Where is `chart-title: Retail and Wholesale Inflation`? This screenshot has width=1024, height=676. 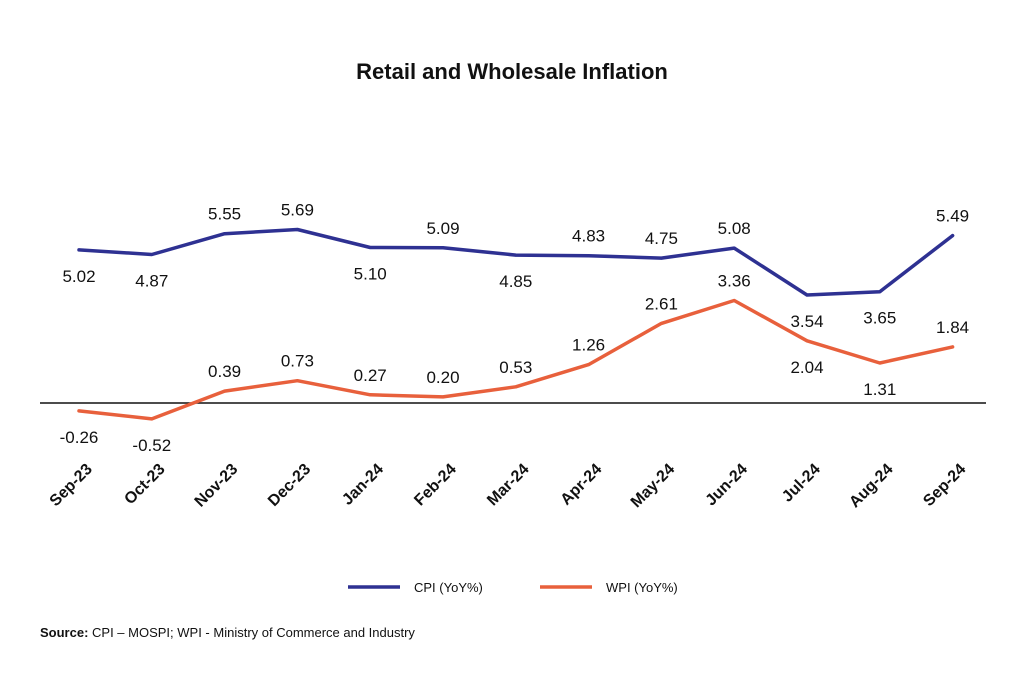 chart-title: Retail and Wholesale Inflation is located at coordinates (512, 71).